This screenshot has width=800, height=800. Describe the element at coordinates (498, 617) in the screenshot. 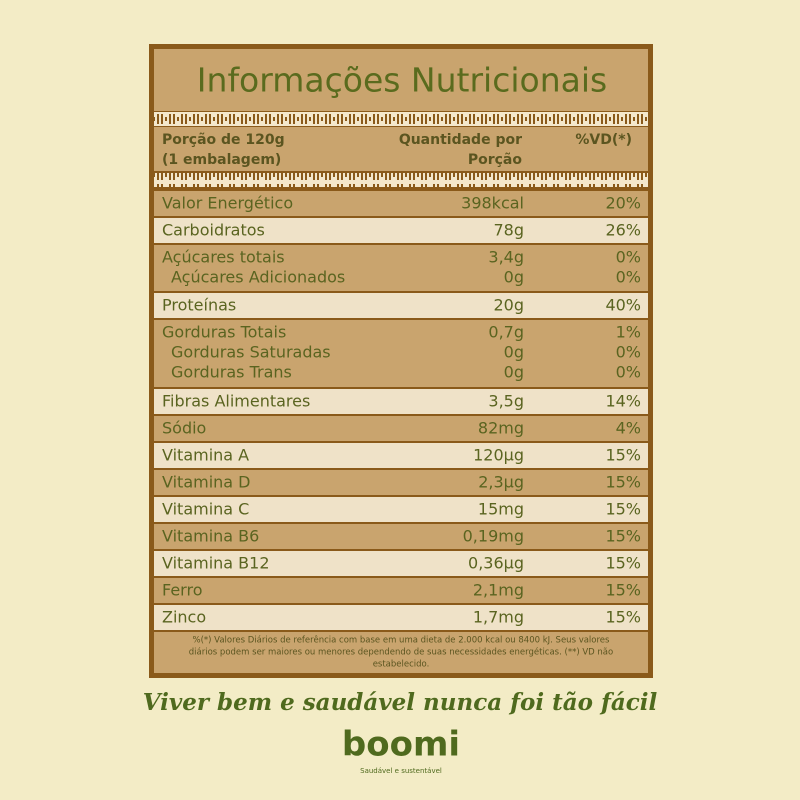

I see `nutrient-amount: 1,7mg` at that location.